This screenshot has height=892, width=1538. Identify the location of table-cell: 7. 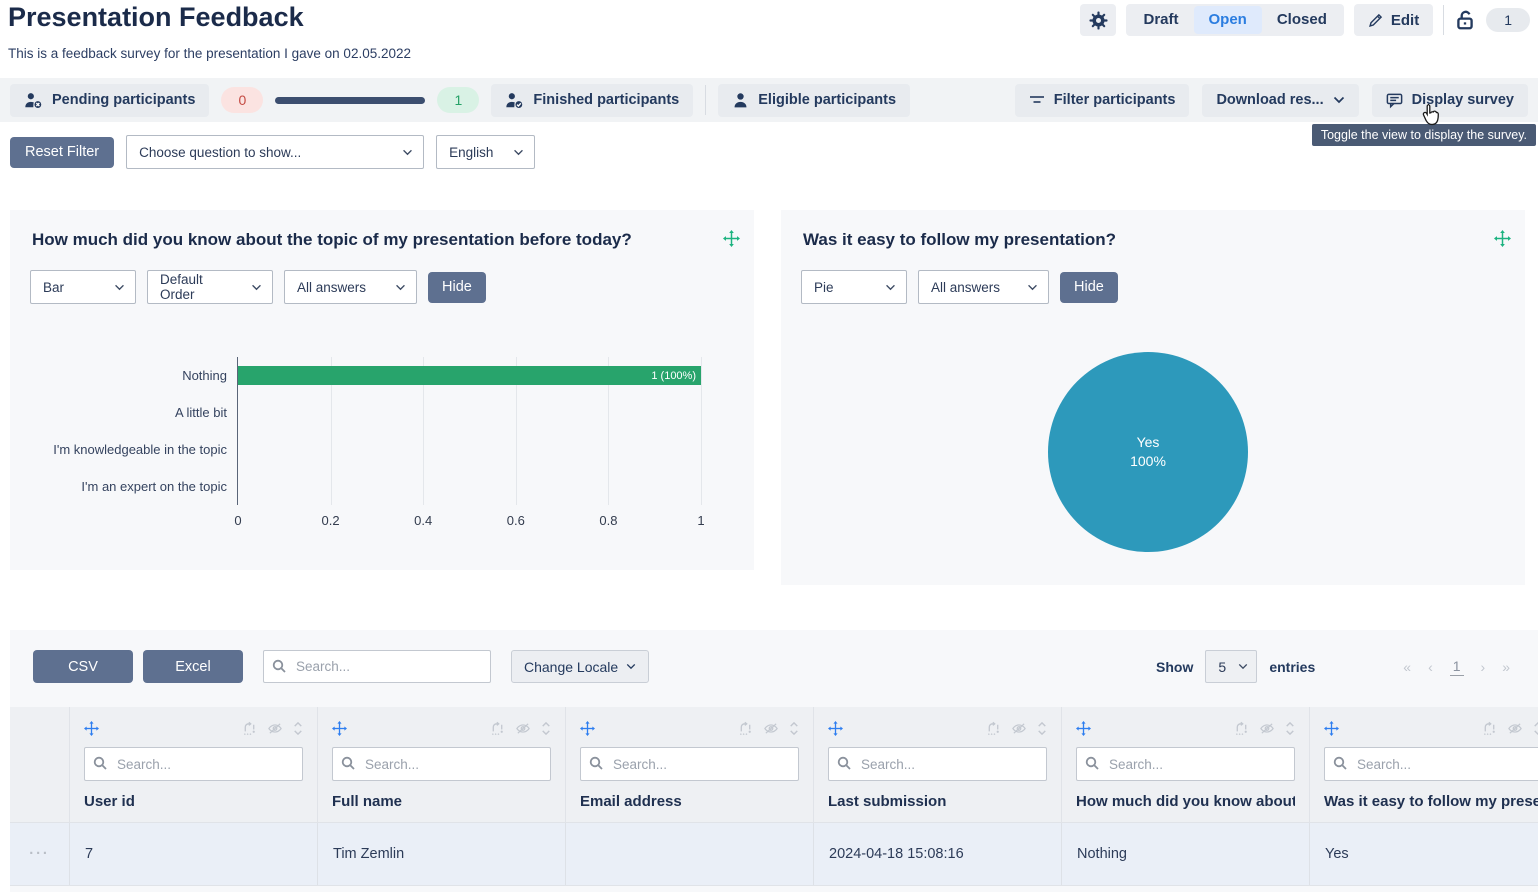
(194, 854).